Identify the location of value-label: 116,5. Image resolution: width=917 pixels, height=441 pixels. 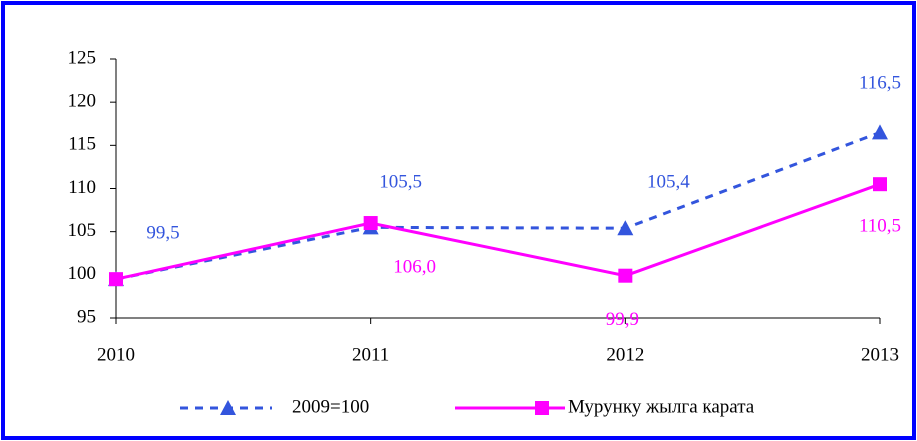
(880, 83).